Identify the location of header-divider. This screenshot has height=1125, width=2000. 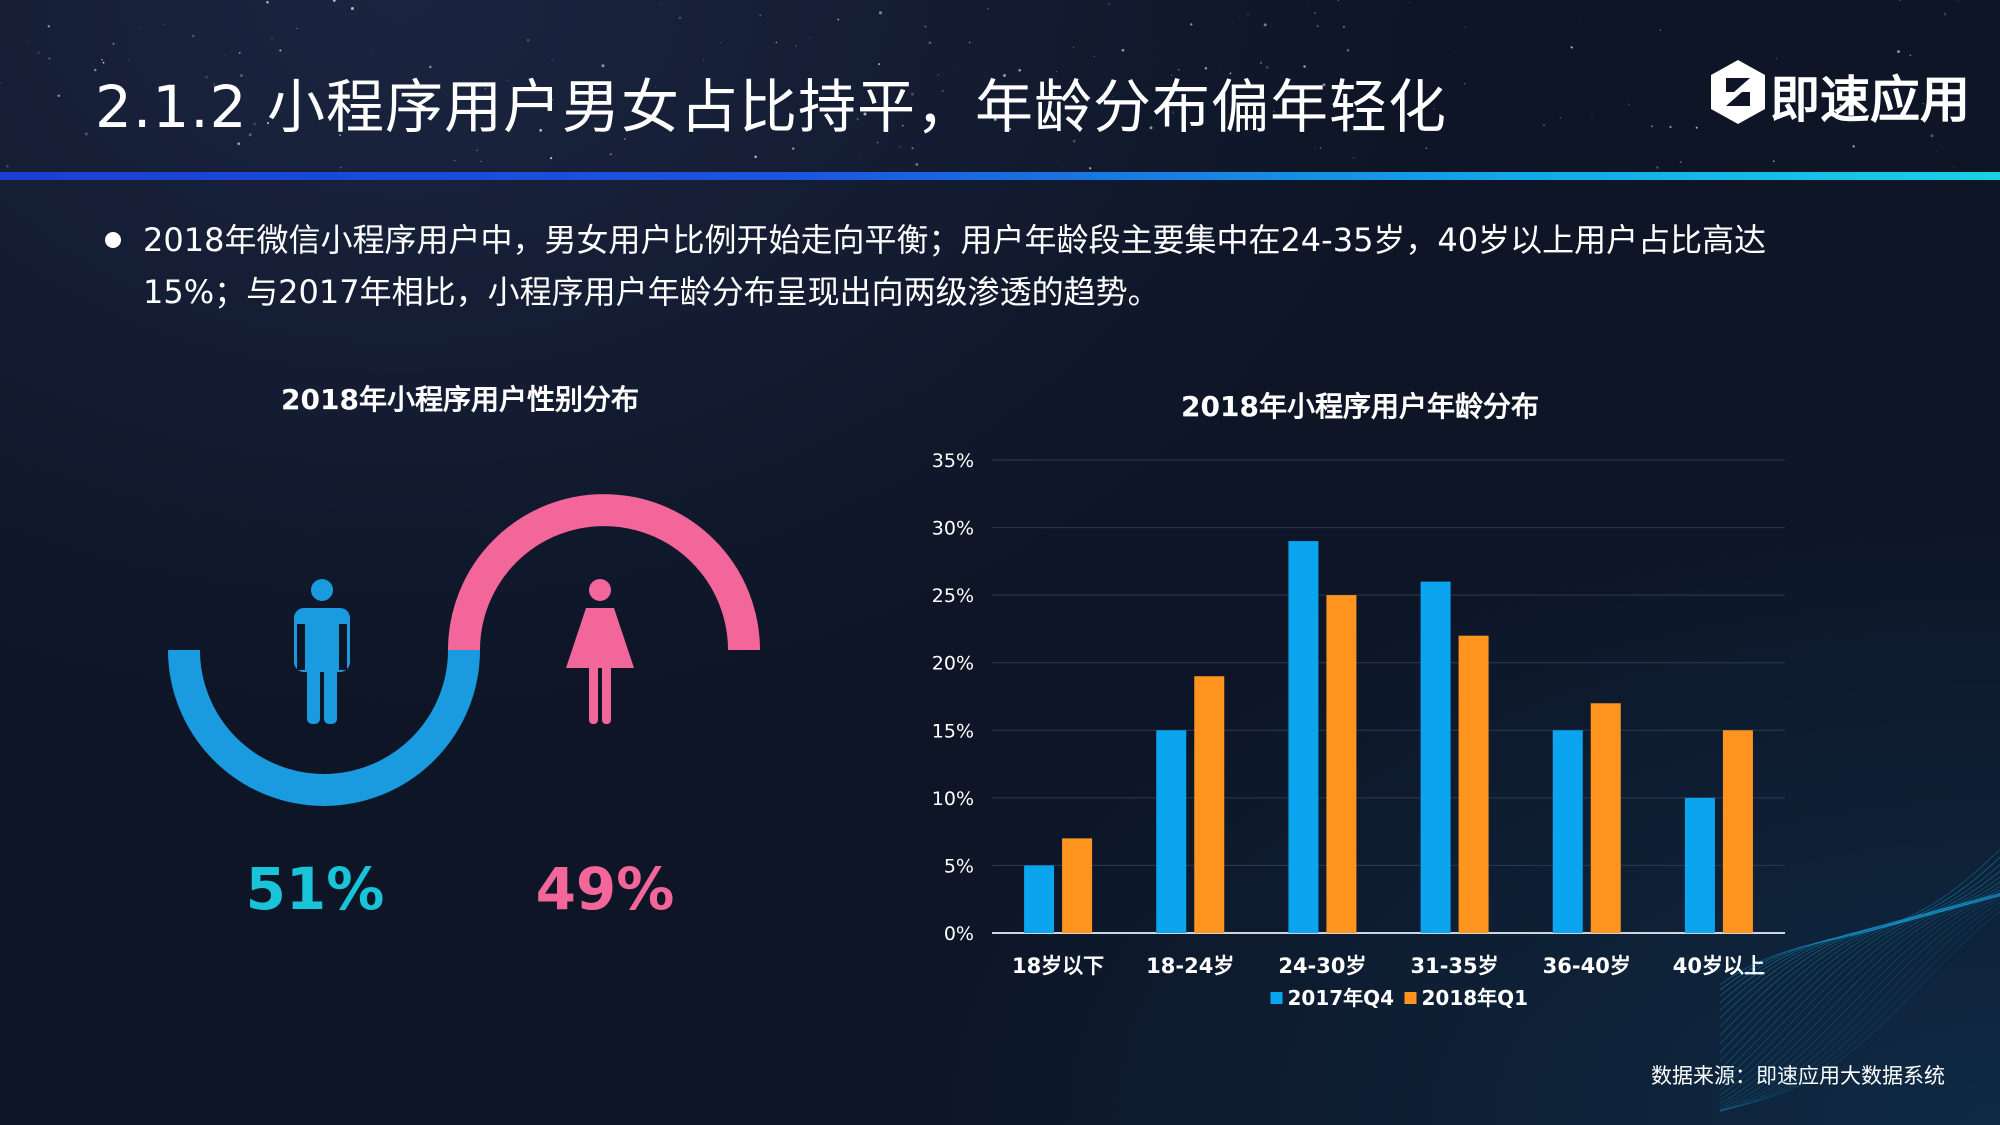
(1000, 176).